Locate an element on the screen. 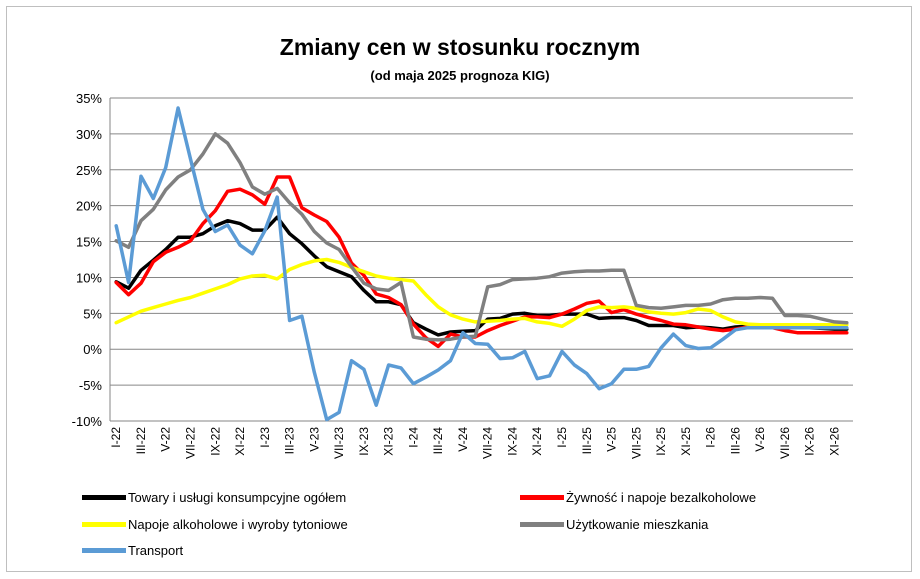  x-tick-label: VII-23 is located at coordinates (339, 443).